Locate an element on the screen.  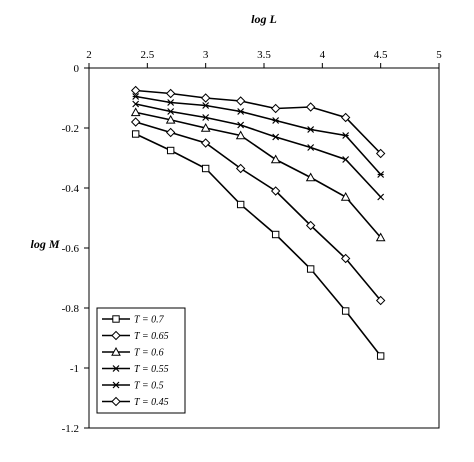
legend-box is located at coordinates (141, 360).